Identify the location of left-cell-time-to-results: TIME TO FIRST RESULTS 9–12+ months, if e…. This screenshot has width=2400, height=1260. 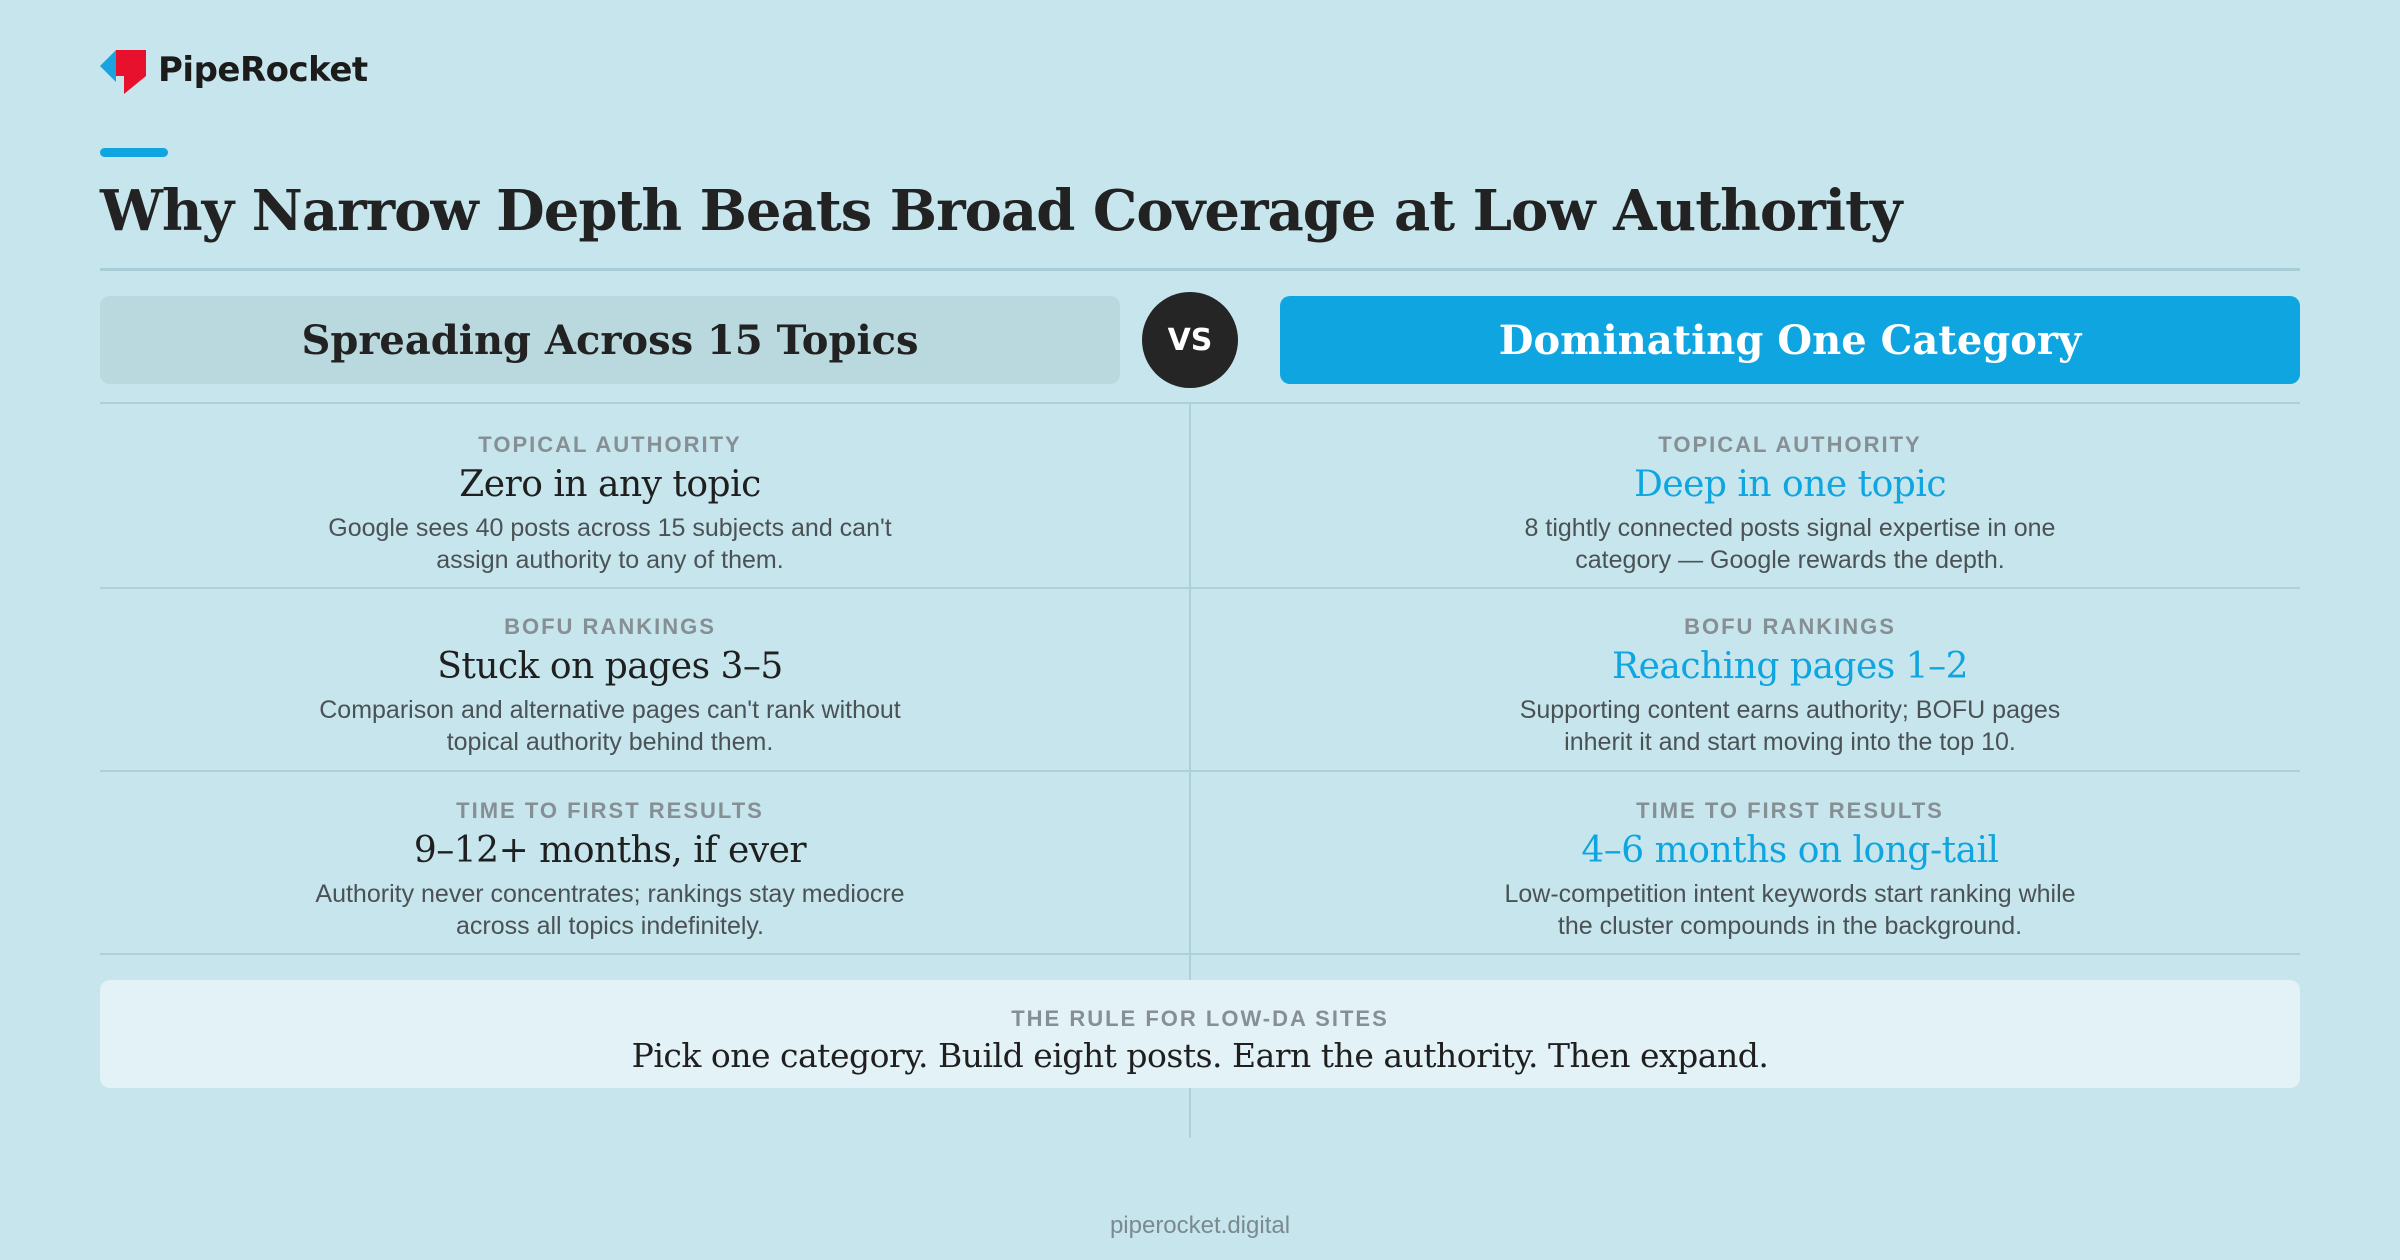
(610, 861).